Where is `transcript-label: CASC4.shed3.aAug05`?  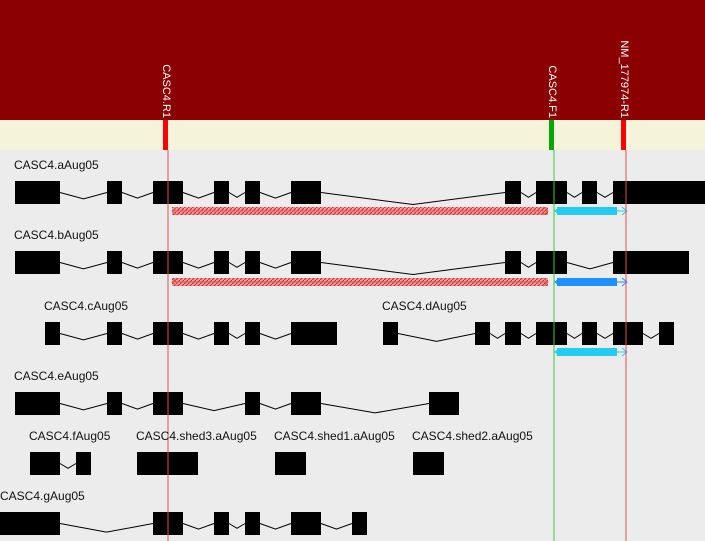
transcript-label: CASC4.shed3.aAug05 is located at coordinates (196, 436).